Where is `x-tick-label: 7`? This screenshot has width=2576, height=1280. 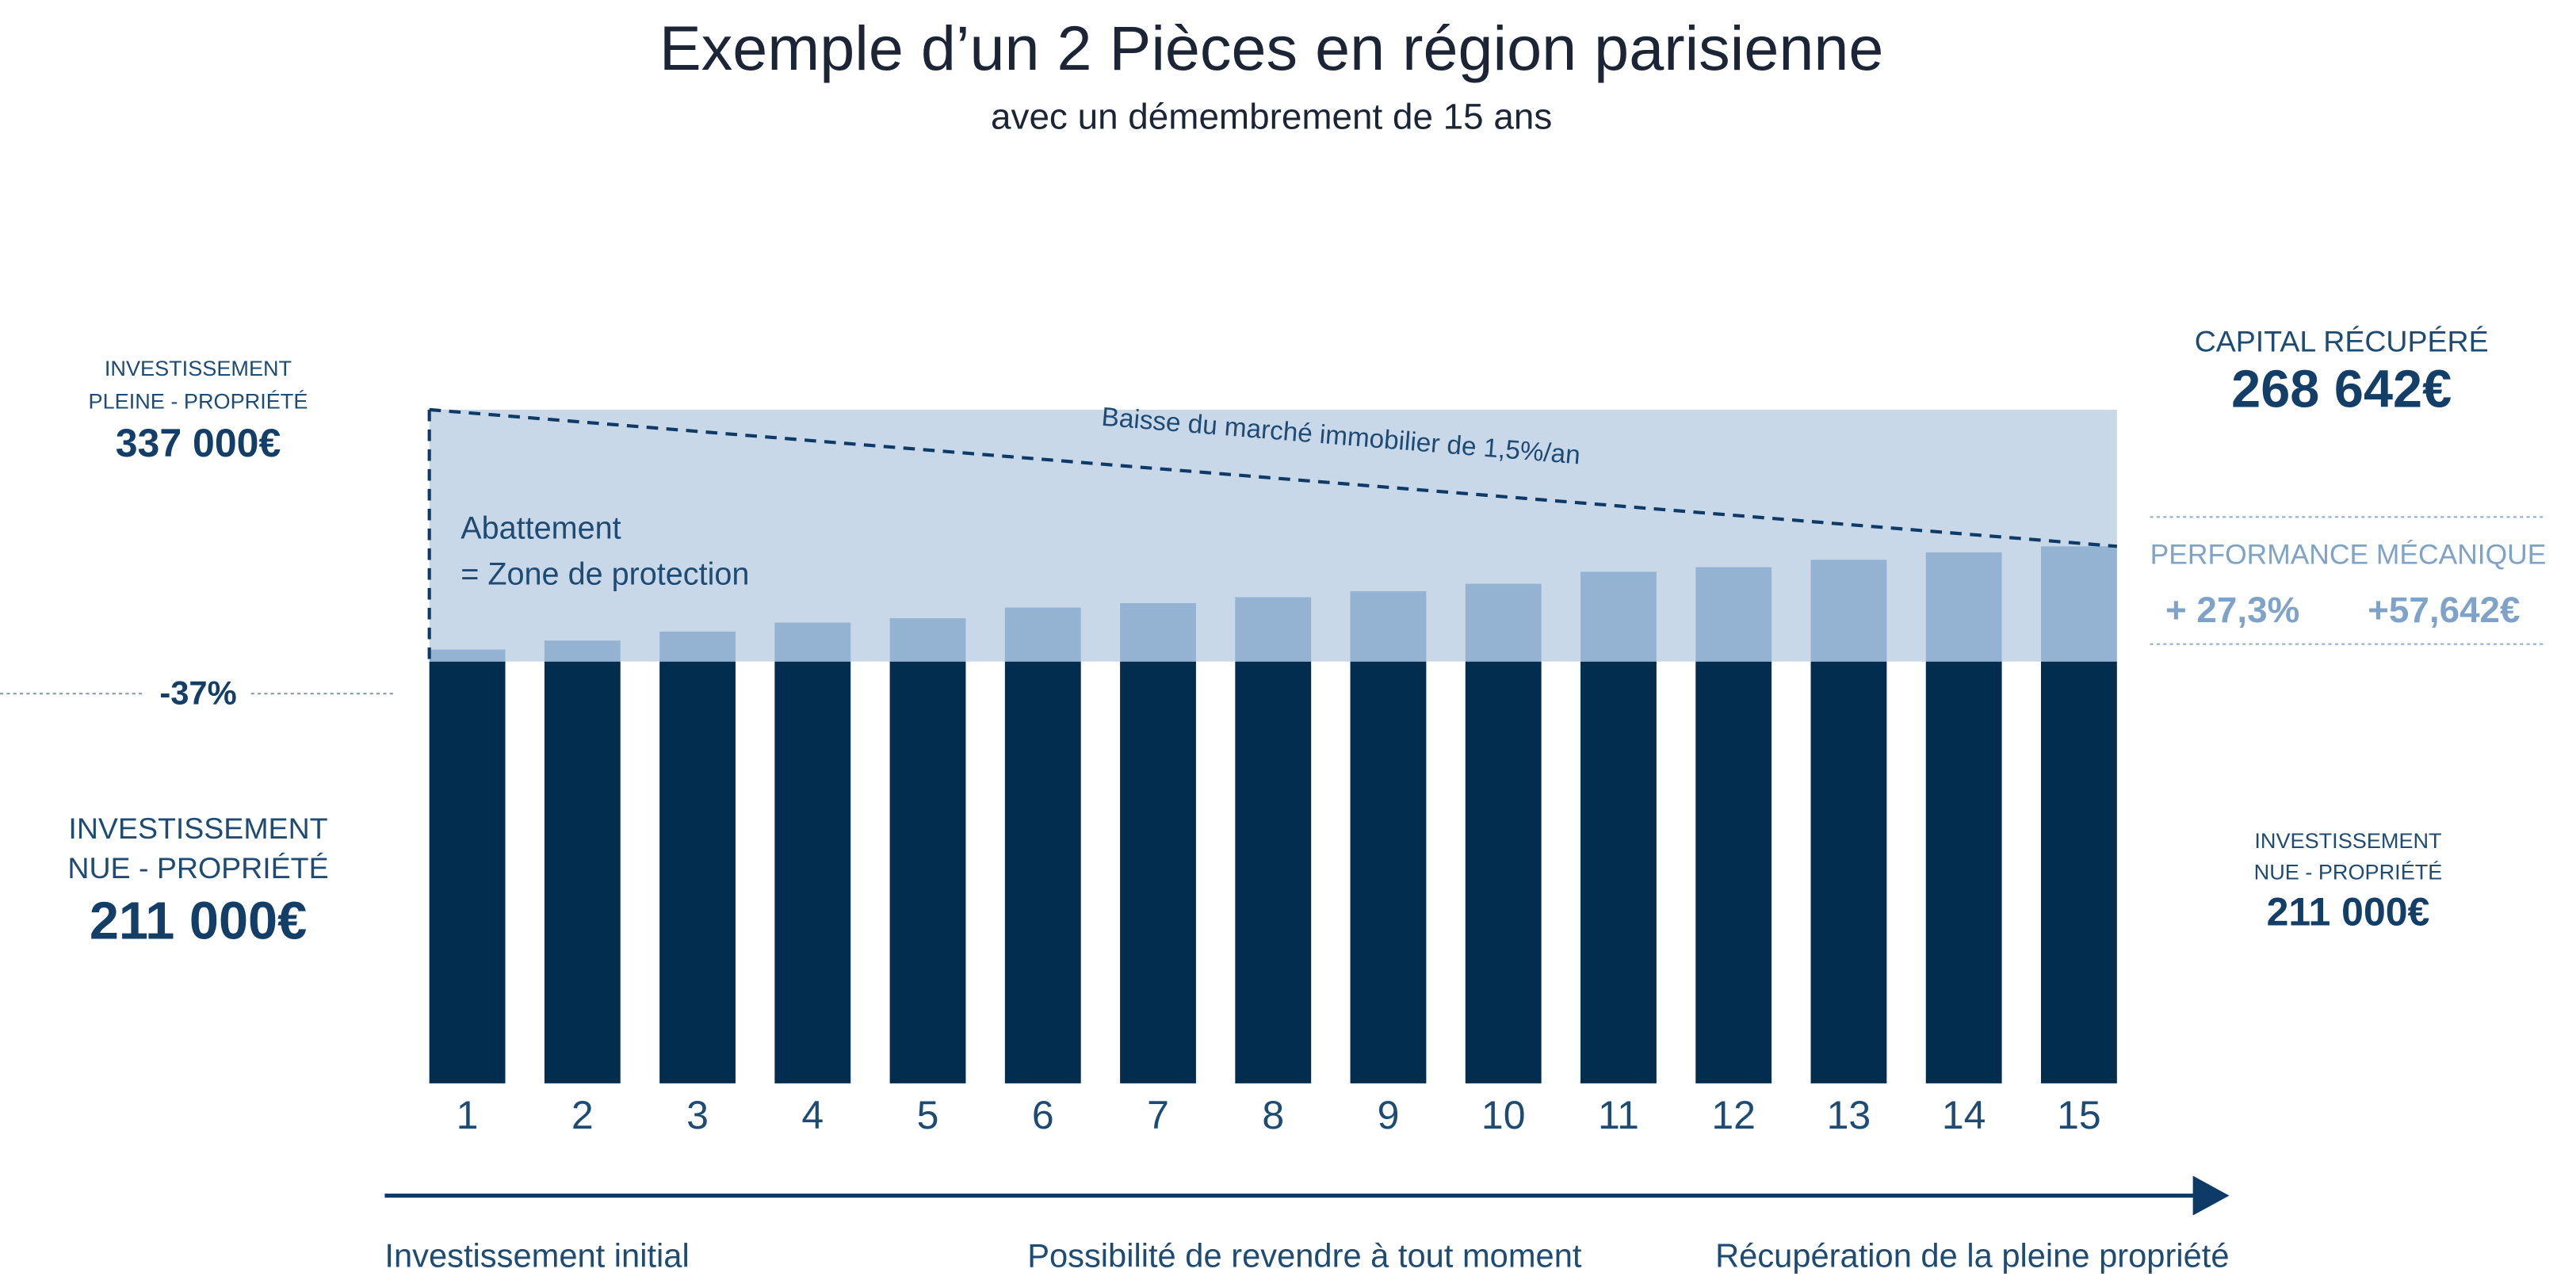 x-tick-label: 7 is located at coordinates (1158, 1115).